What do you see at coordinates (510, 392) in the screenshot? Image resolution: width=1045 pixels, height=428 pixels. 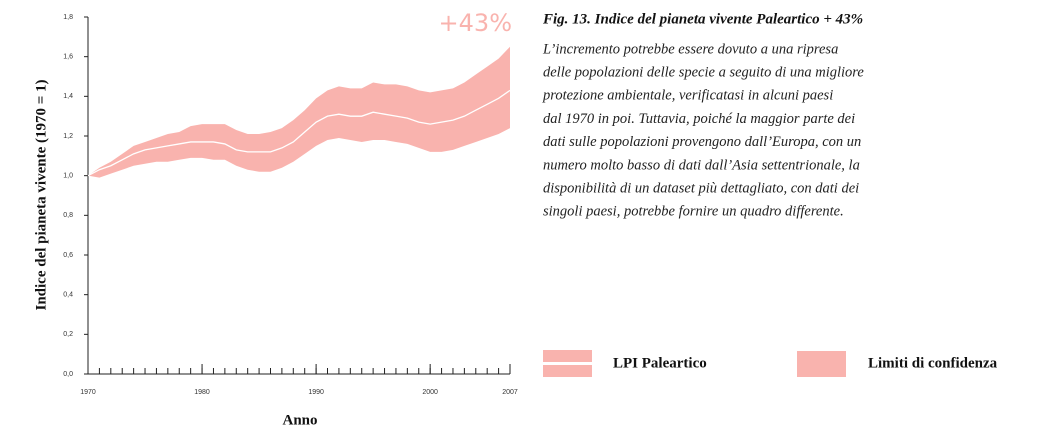 I see `x-tick-label: 2007` at bounding box center [510, 392].